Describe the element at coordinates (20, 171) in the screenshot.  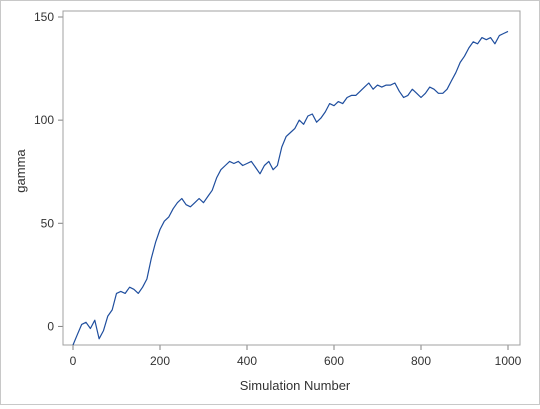
I see `y-axis-label: gamma` at that location.